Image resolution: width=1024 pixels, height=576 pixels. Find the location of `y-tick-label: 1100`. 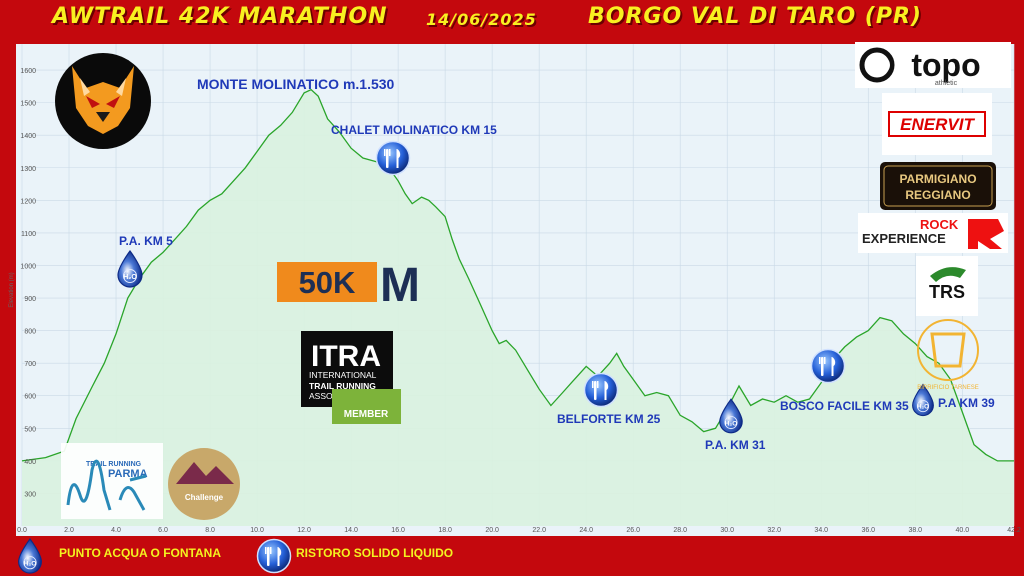

y-tick-label: 1100 is located at coordinates (28, 234).